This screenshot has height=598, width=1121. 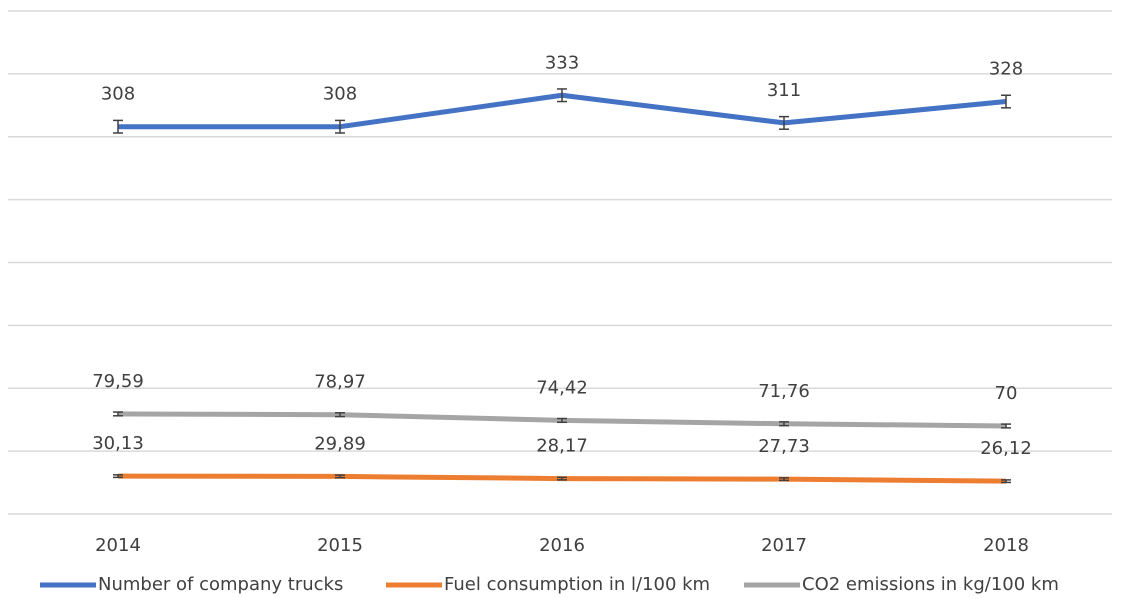 What do you see at coordinates (784, 90) in the screenshot?
I see `data-label: 311` at bounding box center [784, 90].